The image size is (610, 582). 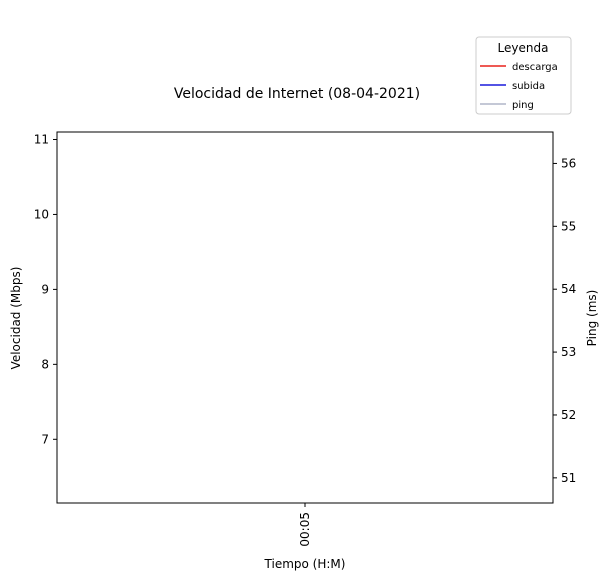 I want to click on x-tick-label: 00:05, so click(x=305, y=529).